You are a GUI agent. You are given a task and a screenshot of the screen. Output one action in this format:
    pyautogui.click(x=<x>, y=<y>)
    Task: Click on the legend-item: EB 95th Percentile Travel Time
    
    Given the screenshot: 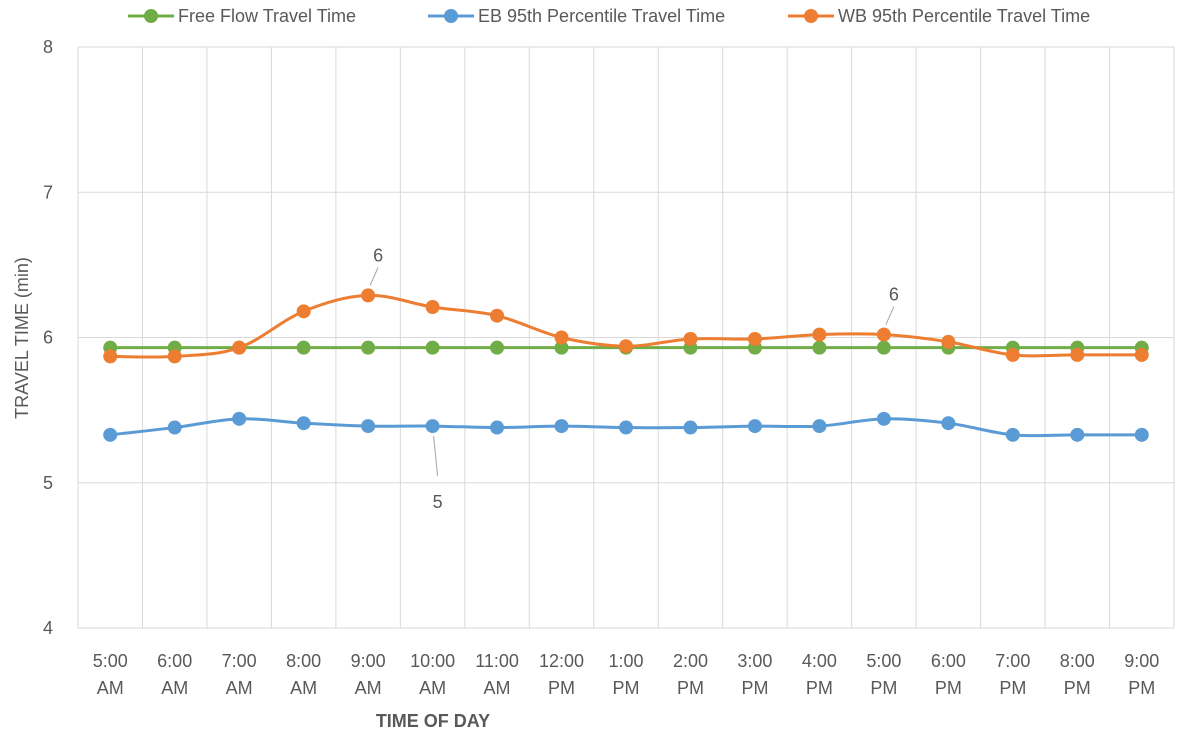 What is the action you would take?
    pyautogui.click(x=576, y=16)
    